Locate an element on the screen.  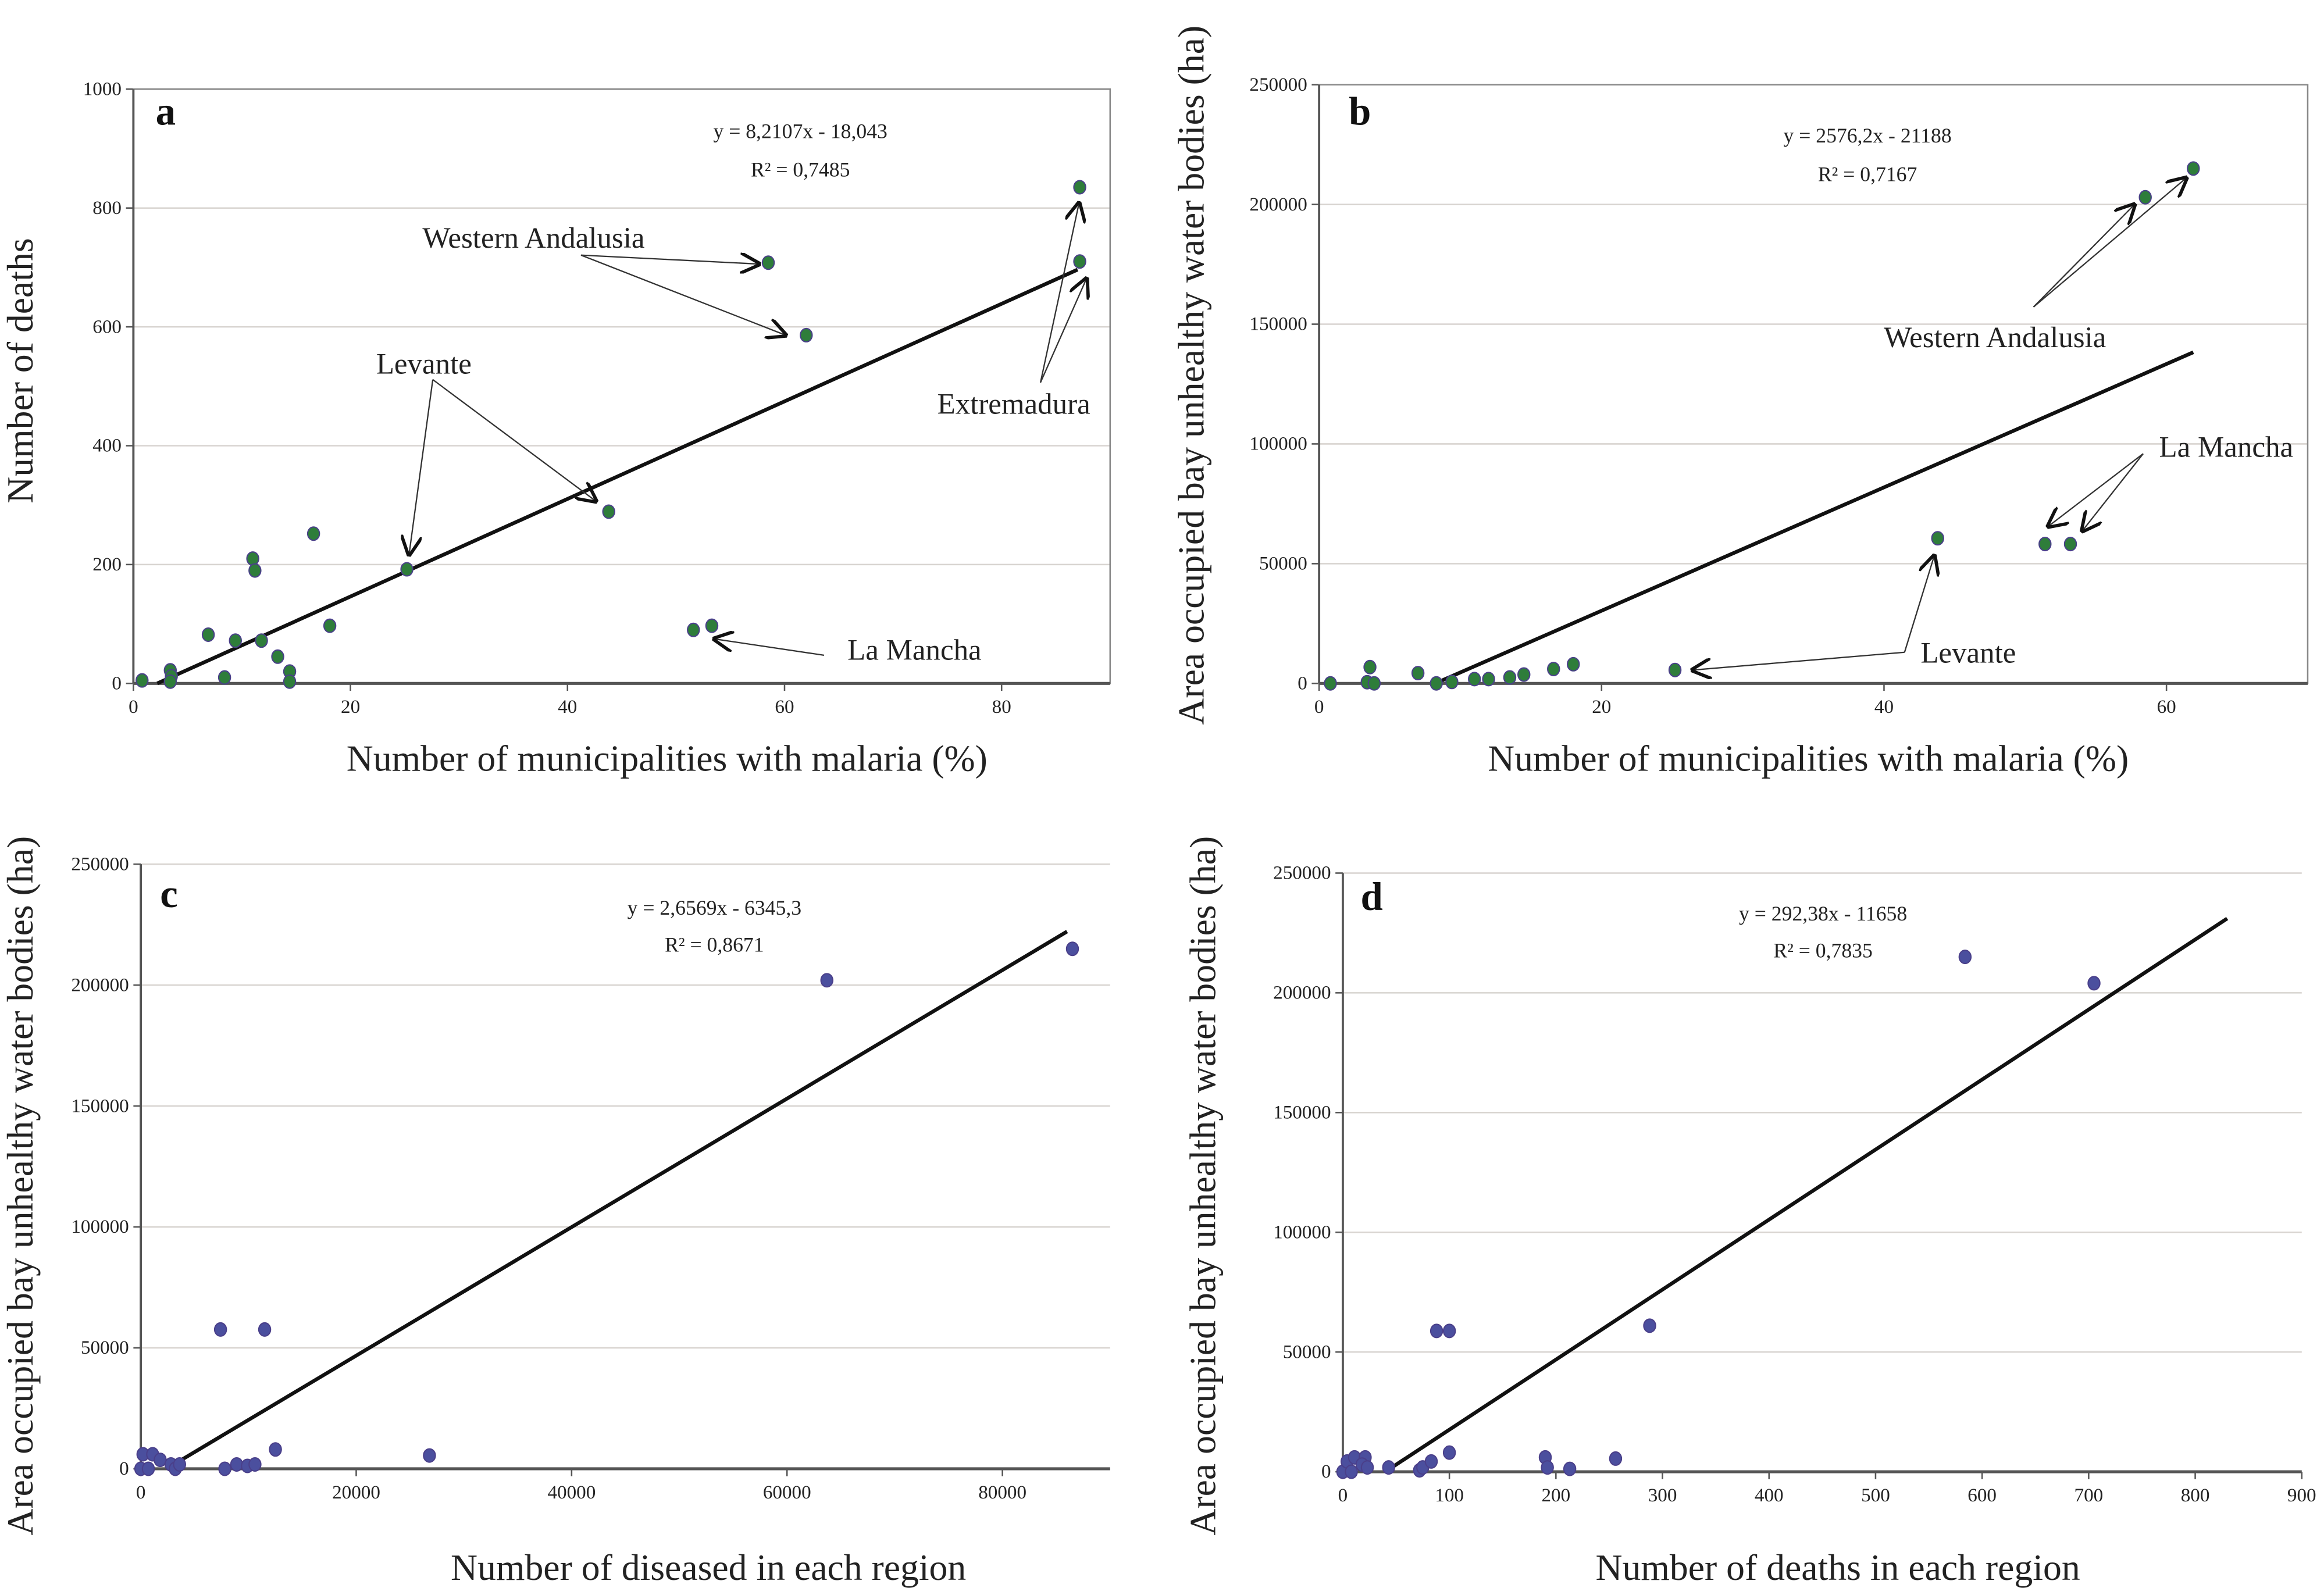
x-tick-label: 500 is located at coordinates (1875, 1495).